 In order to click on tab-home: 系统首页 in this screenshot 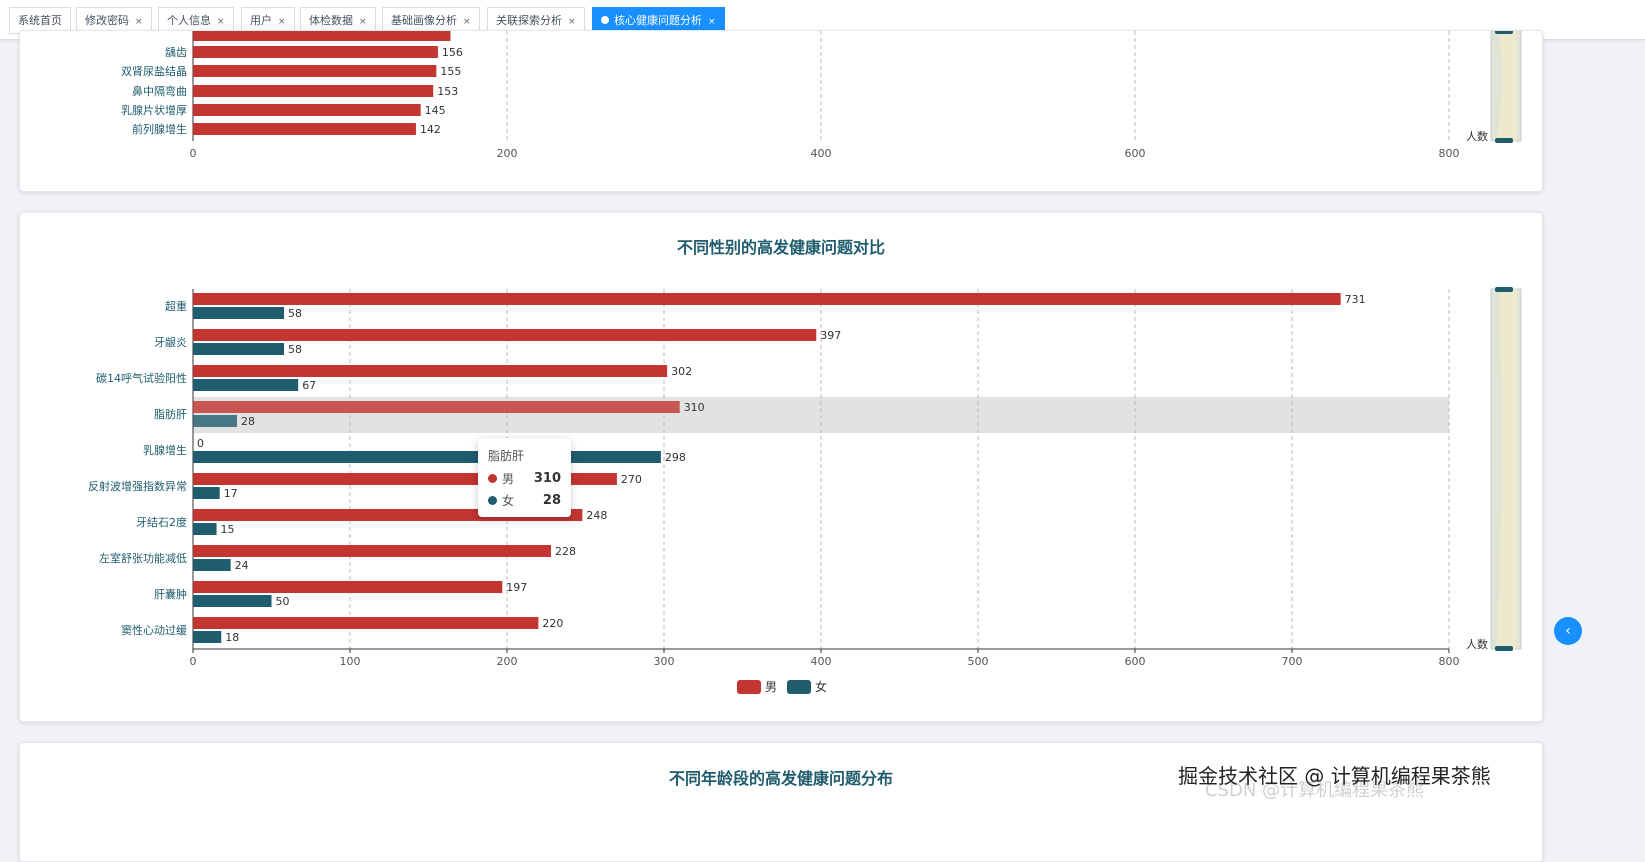, I will do `click(40, 20)`.